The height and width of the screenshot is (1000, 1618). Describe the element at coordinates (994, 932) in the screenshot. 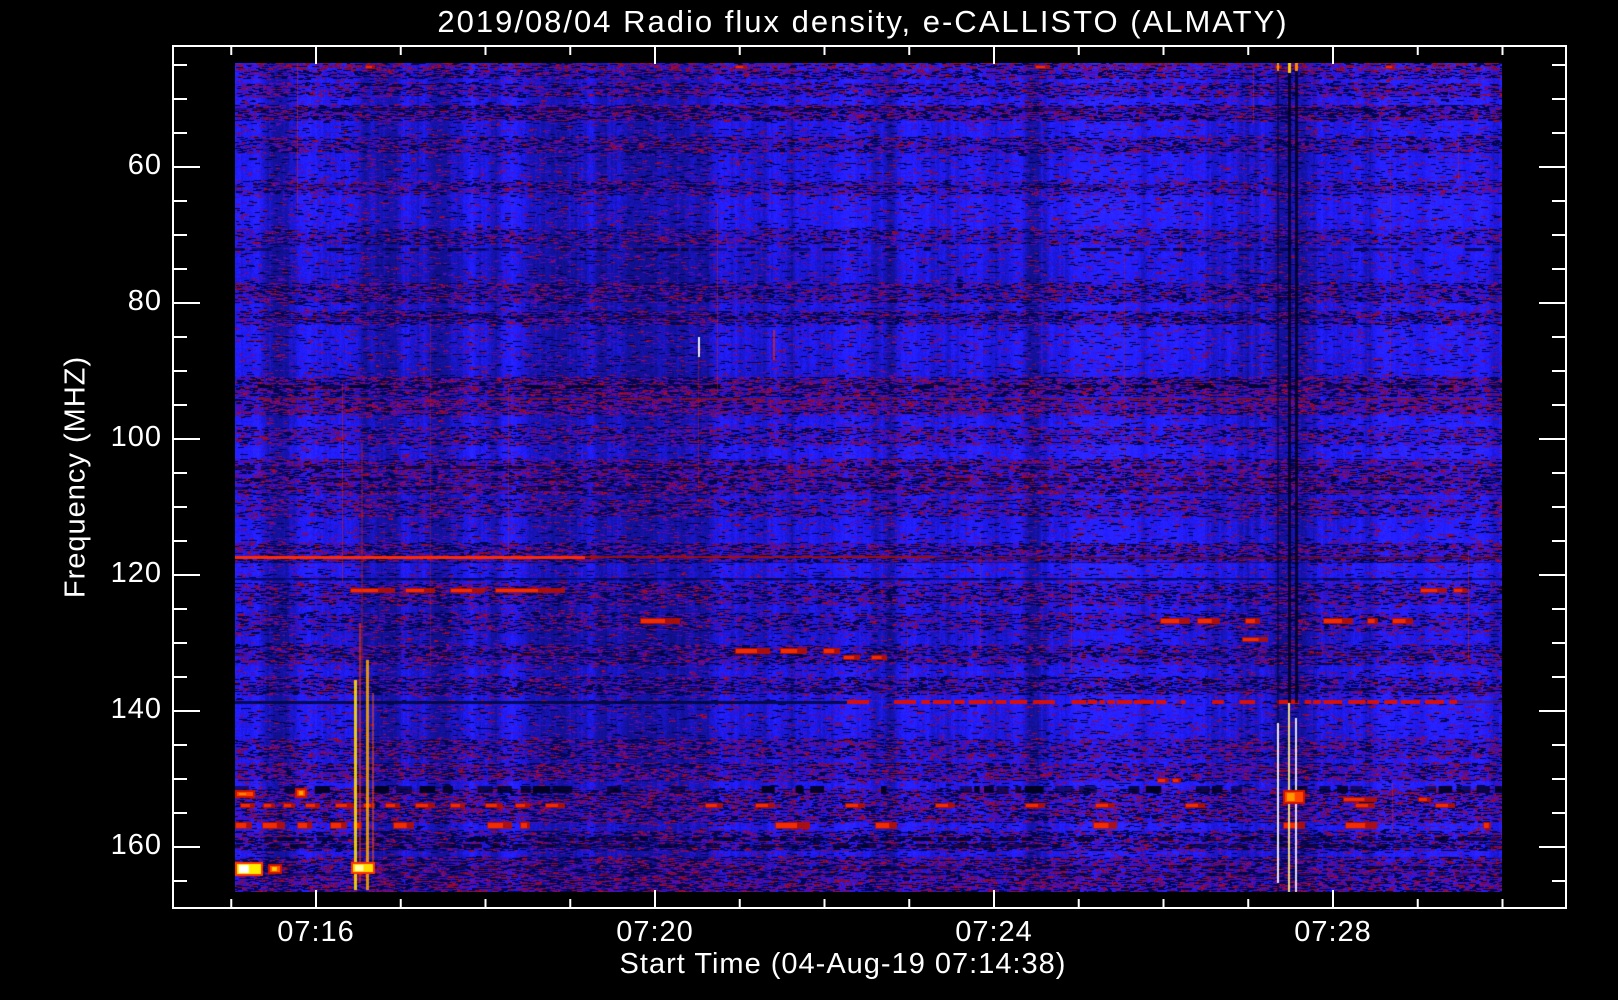

I see `x-tick-label: 07:24` at that location.